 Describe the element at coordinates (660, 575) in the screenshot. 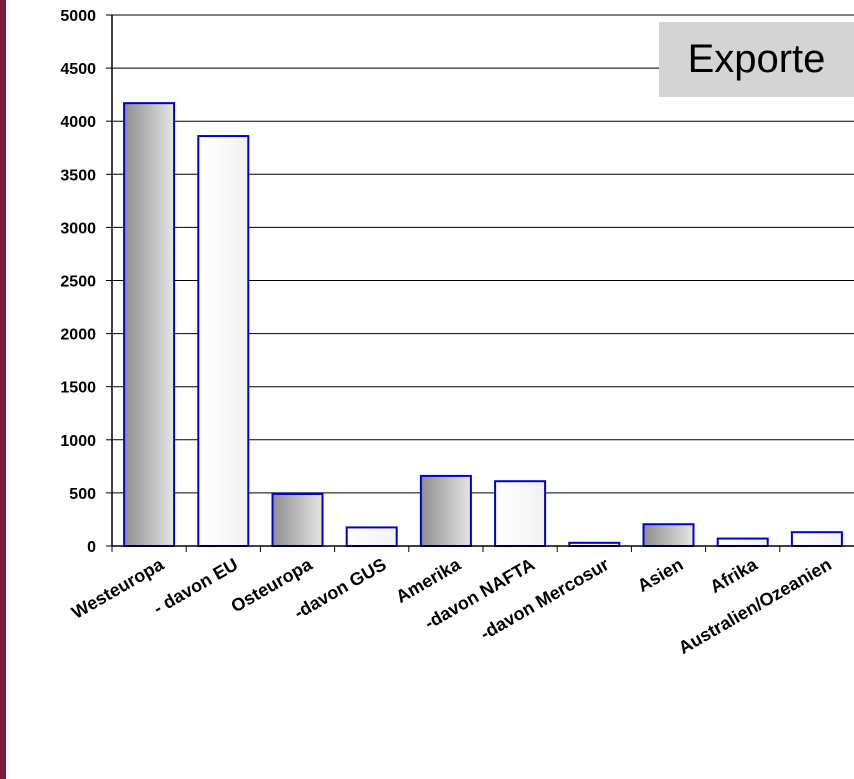

I see `x-tick-label: Asien` at that location.